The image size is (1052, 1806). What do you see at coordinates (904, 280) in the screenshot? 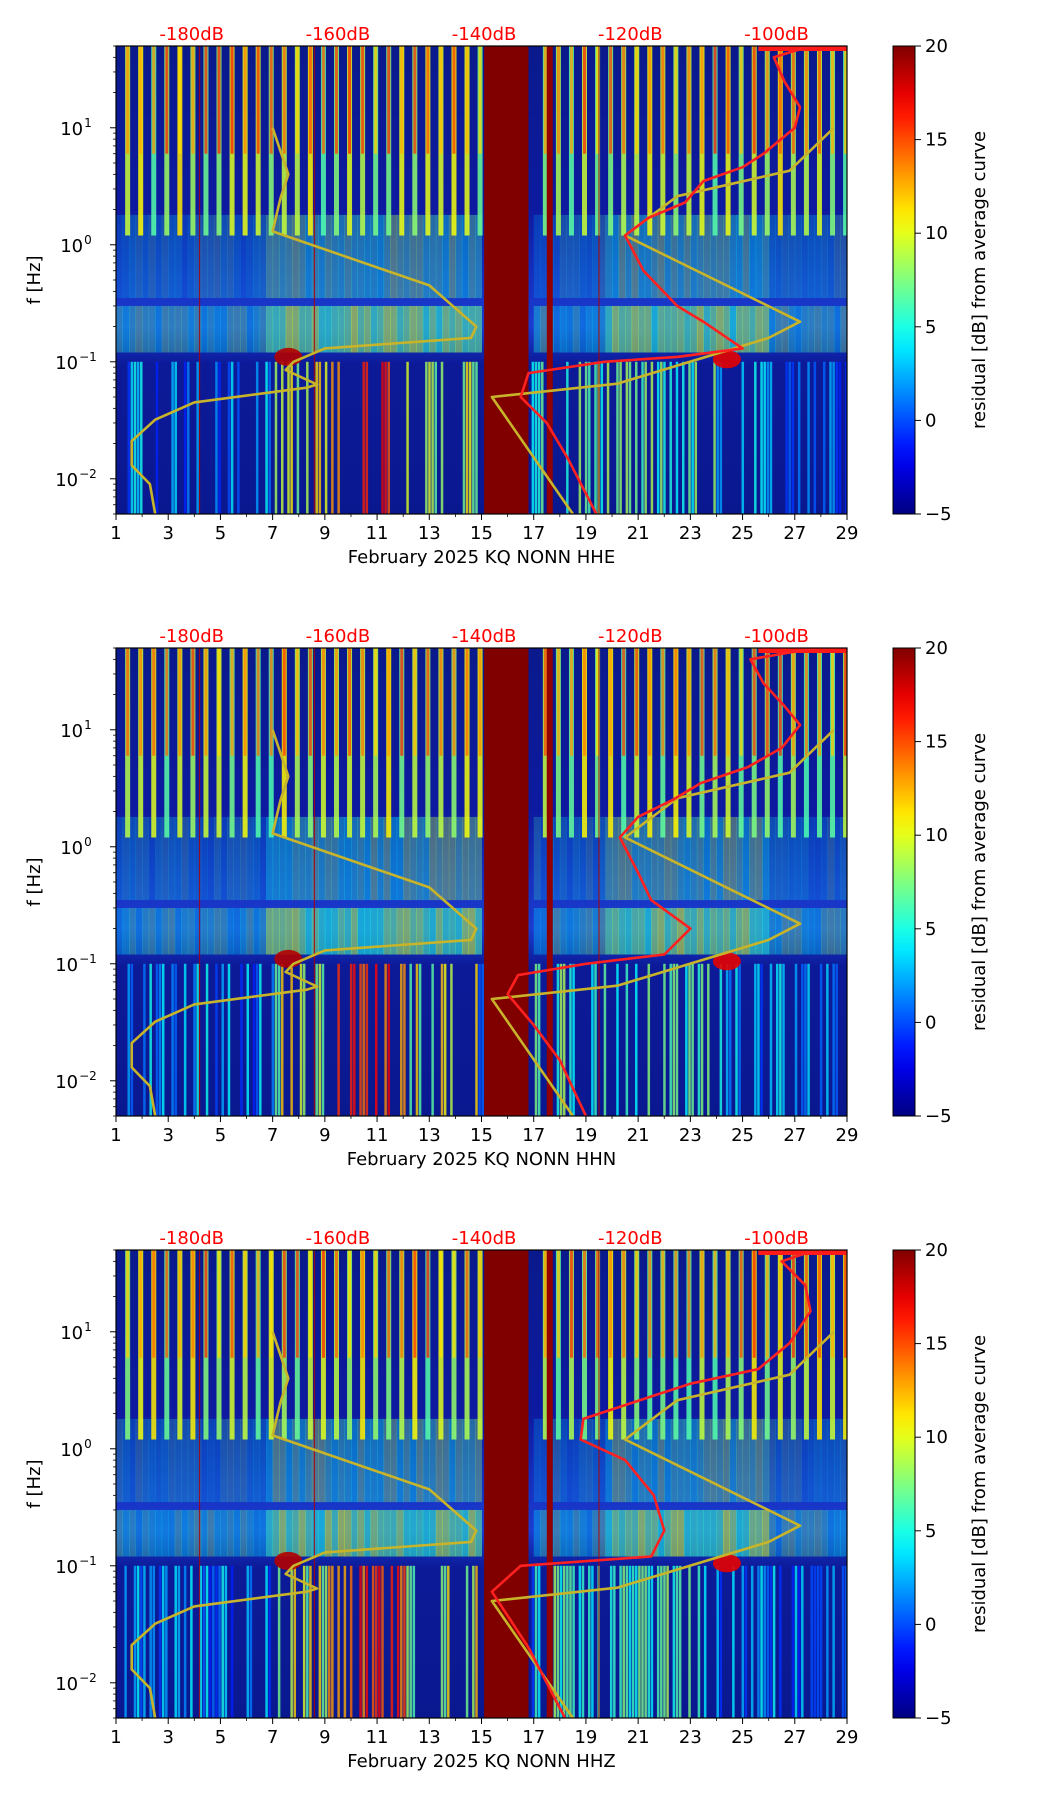
I see `colorbar-gradient` at bounding box center [904, 280].